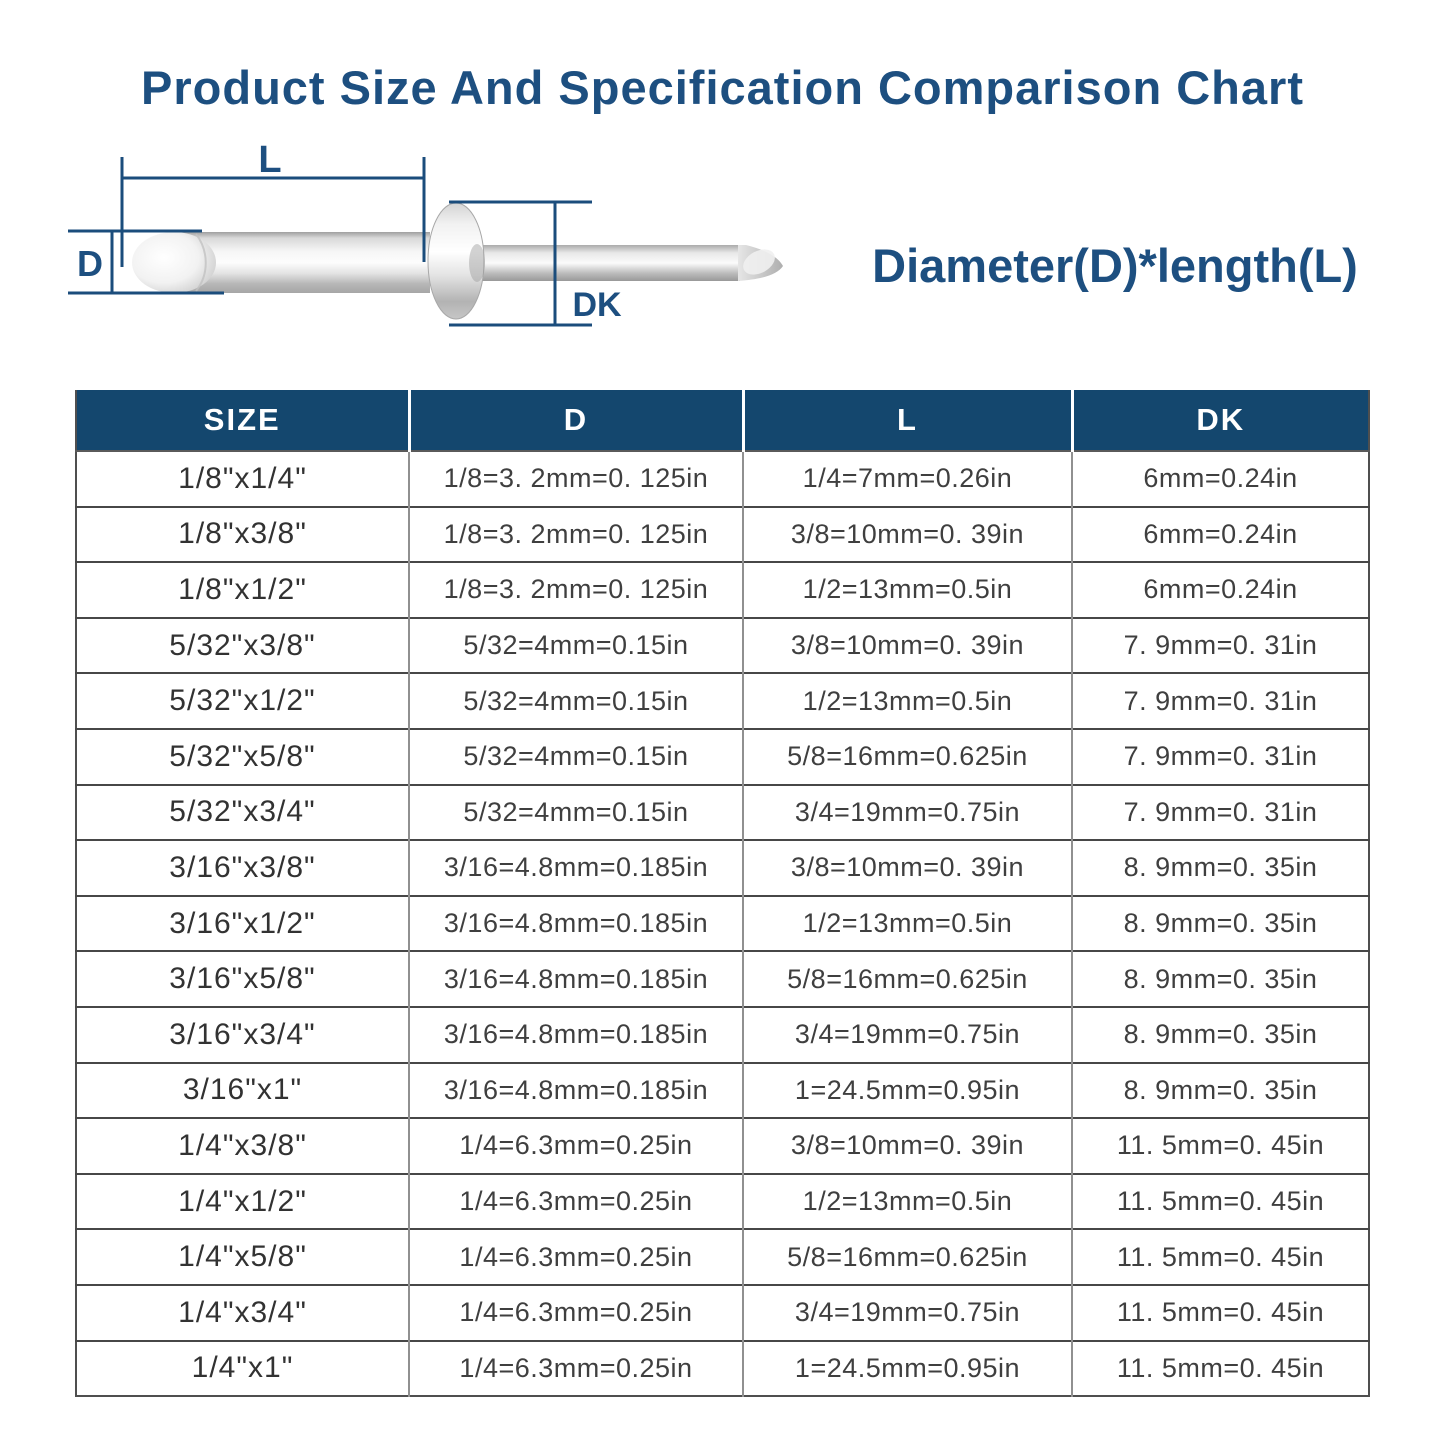 Image resolution: width=1445 pixels, height=1445 pixels. What do you see at coordinates (597, 305) in the screenshot?
I see `dim-label-dk: DK` at bounding box center [597, 305].